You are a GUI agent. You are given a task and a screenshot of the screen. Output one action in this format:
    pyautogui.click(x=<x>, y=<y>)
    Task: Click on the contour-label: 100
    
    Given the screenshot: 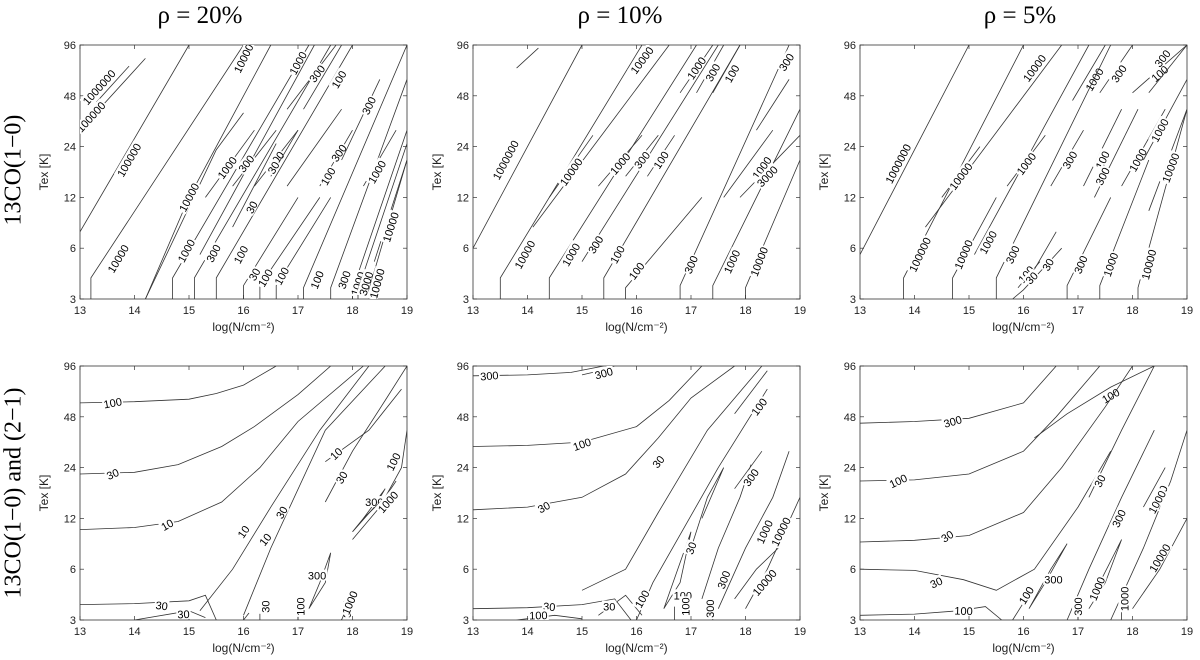 What is the action you would take?
    pyautogui.click(x=302, y=606)
    